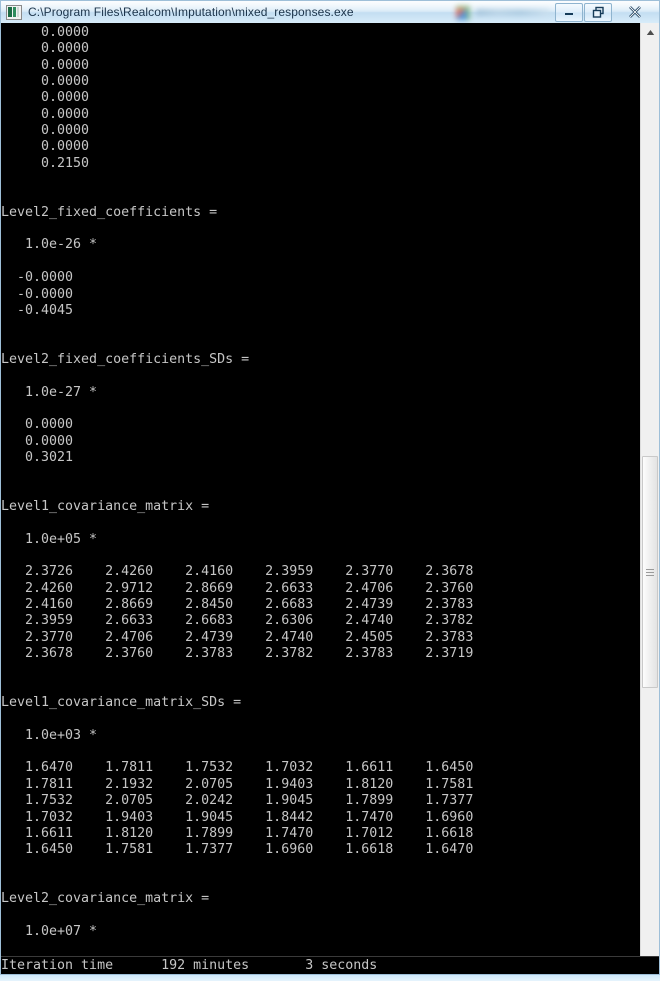  What do you see at coordinates (463, 12) in the screenshot?
I see `background-window-icon` at bounding box center [463, 12].